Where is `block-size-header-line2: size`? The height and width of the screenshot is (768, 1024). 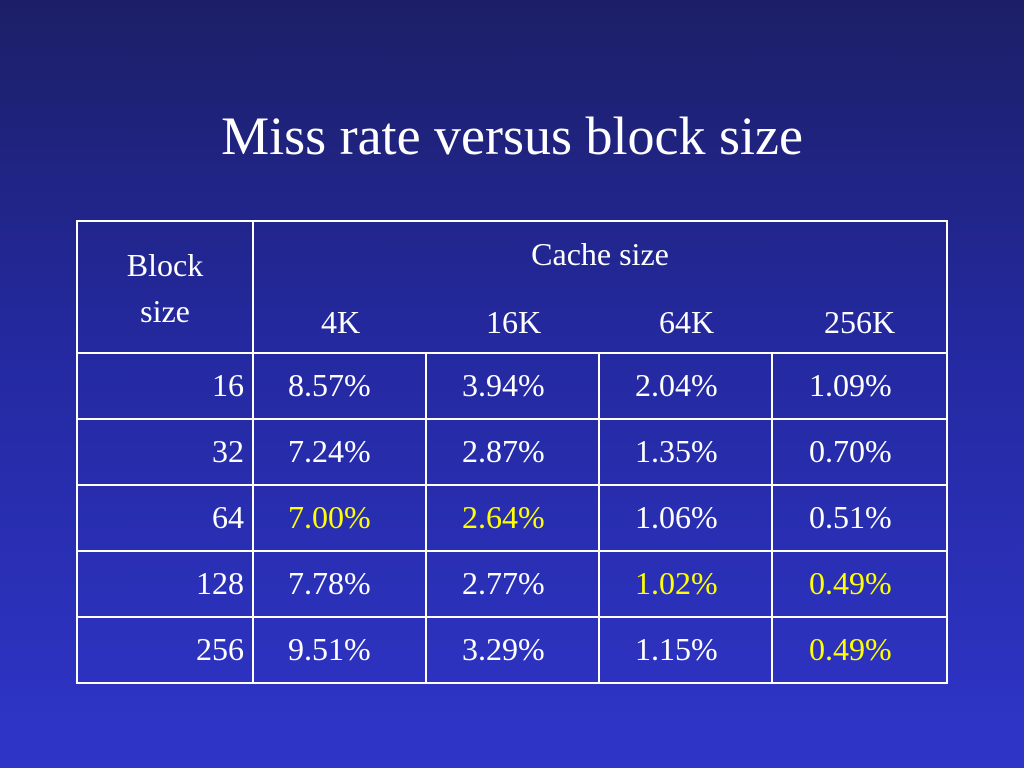
block-size-header-line2: size is located at coordinates (165, 311).